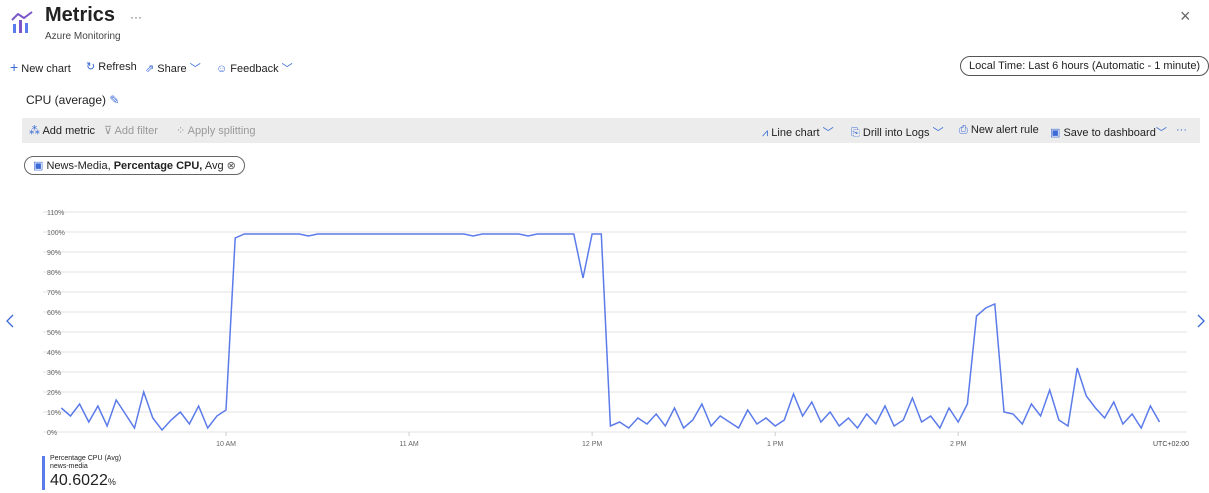 The height and width of the screenshot is (493, 1209). What do you see at coordinates (54, 353) in the screenshot?
I see `y-tick-label: 40%` at bounding box center [54, 353].